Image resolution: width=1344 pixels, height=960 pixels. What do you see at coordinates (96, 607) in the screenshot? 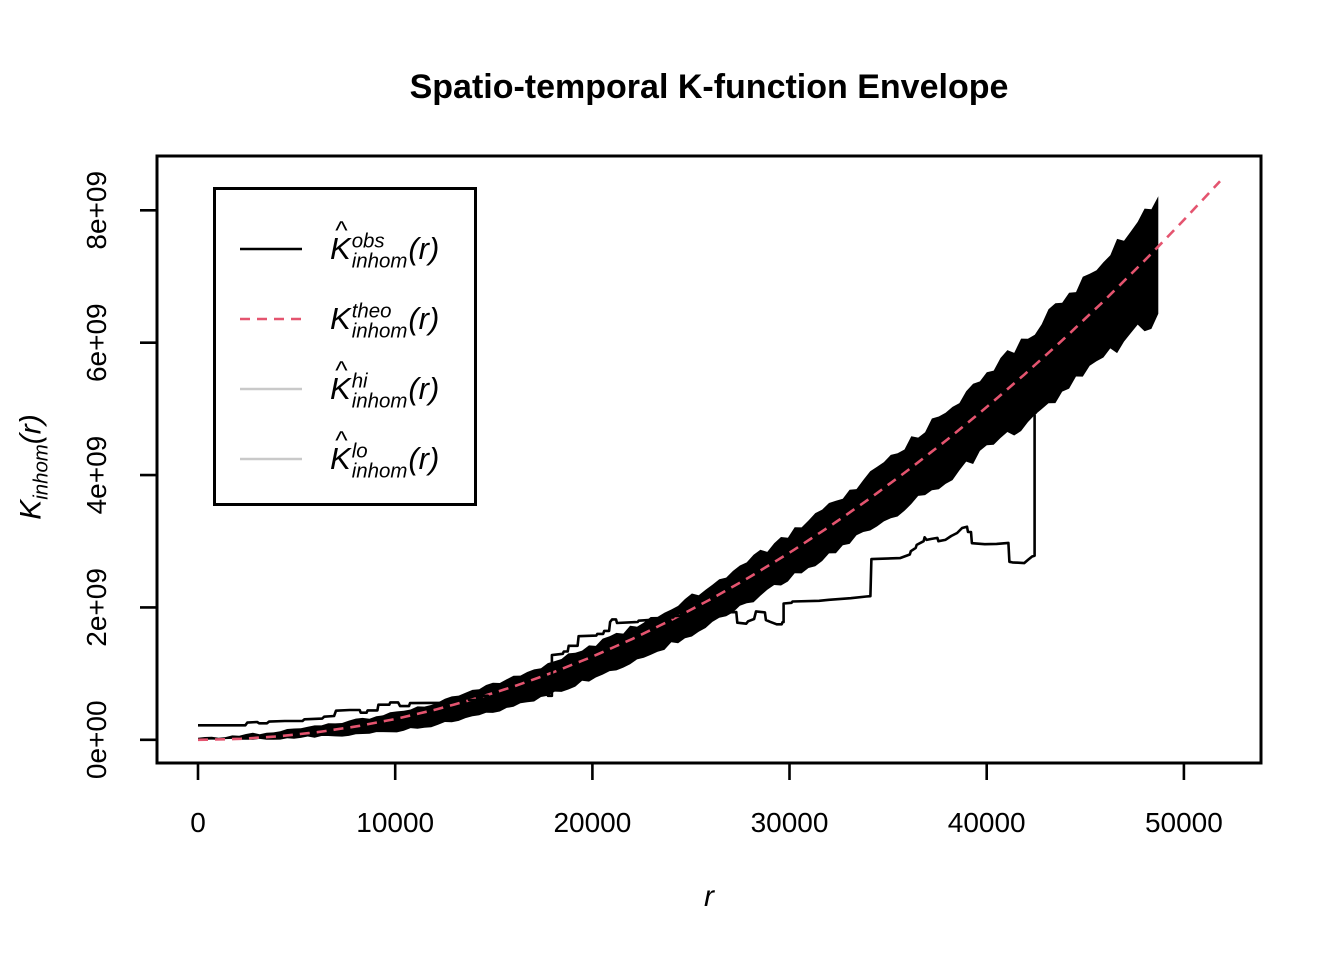
I see `y-tick-label: 2e+09` at bounding box center [96, 607].